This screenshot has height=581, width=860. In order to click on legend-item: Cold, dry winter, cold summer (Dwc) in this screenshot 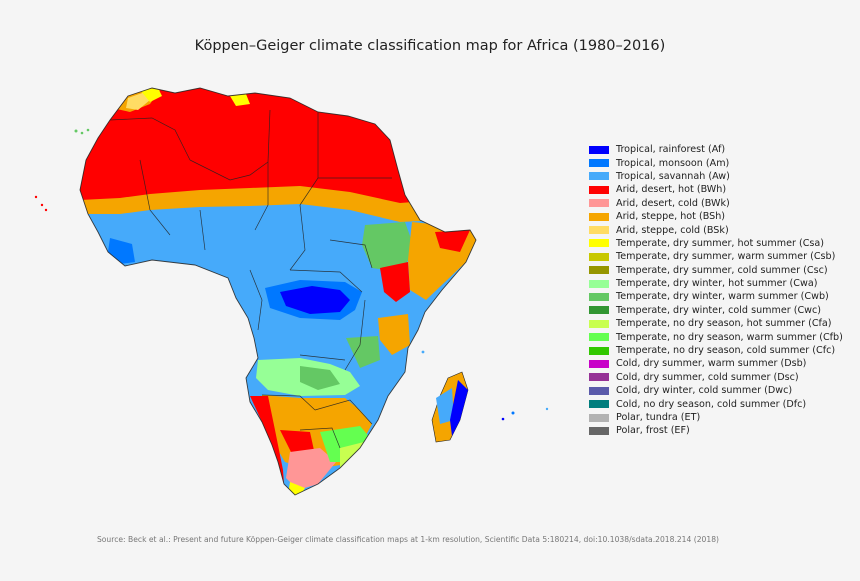, I will do `click(716, 390)`.